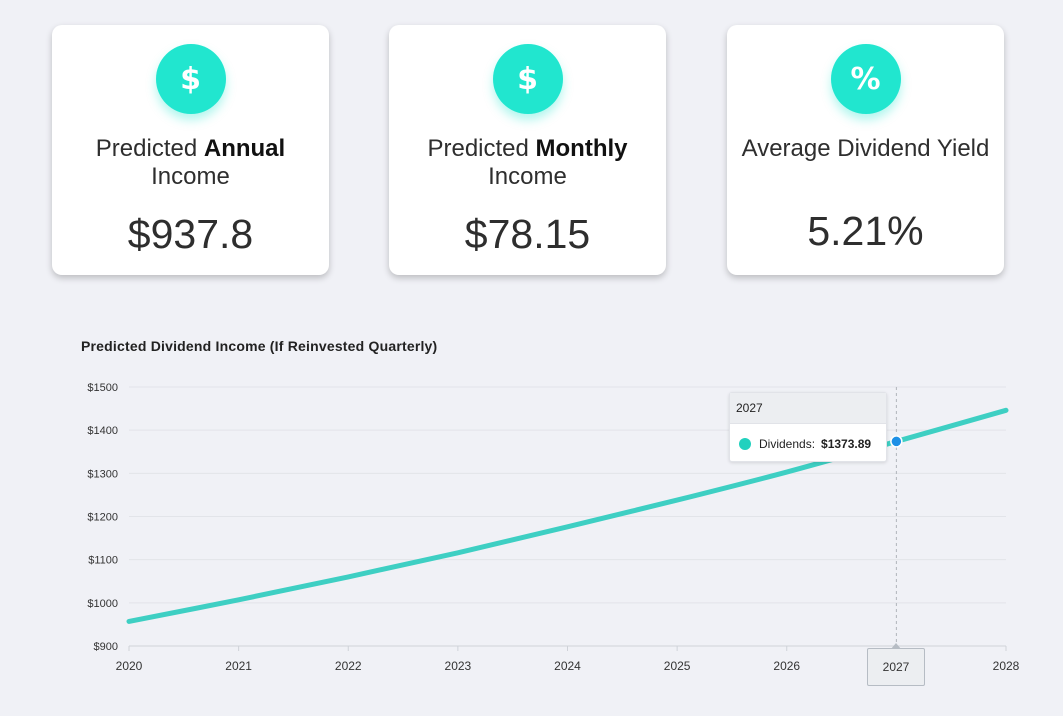 The image size is (1063, 716). Describe the element at coordinates (238, 666) in the screenshot. I see `x-tick-label: 2021` at that location.